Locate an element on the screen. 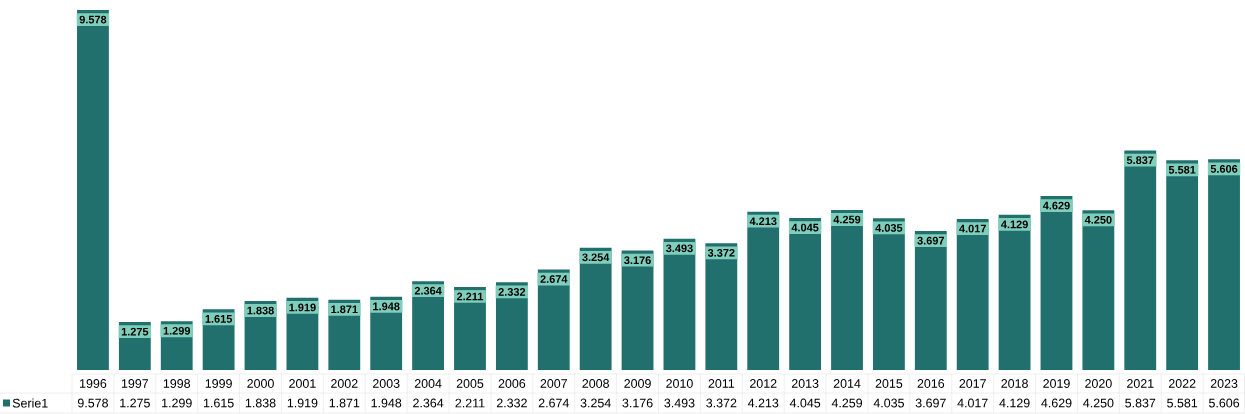 This screenshot has width=1245, height=414. x-tick-label: 2021 is located at coordinates (1140, 383).